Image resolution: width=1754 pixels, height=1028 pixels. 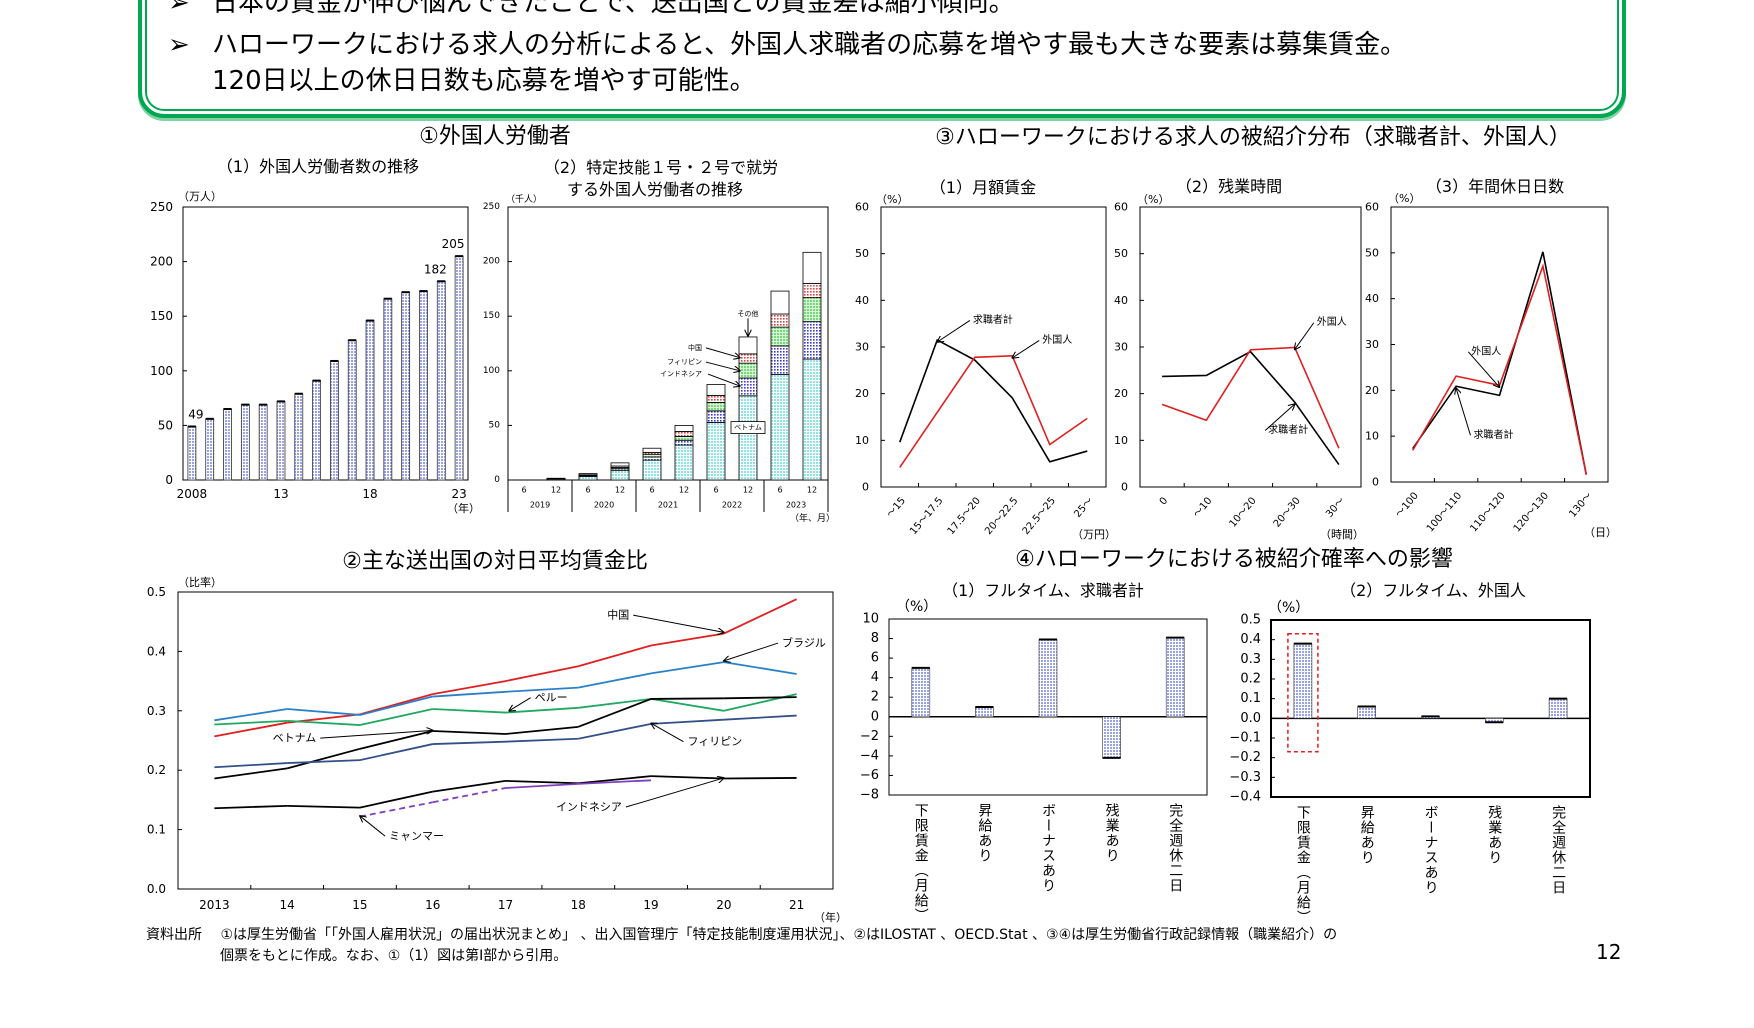 I want to click on series-label-box, so click(x=748, y=427).